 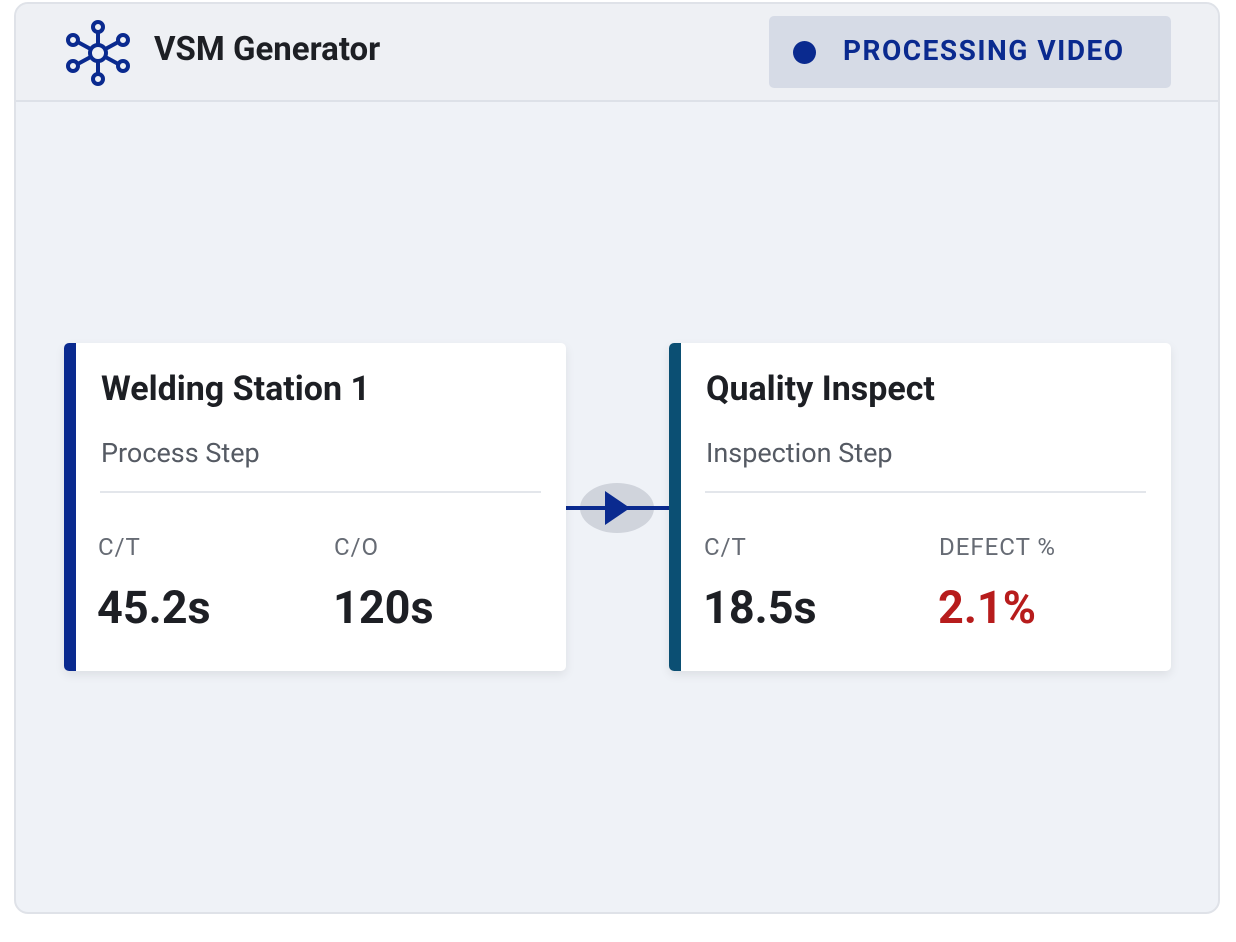 I want to click on metric-value: 18.5s, so click(x=760, y=607).